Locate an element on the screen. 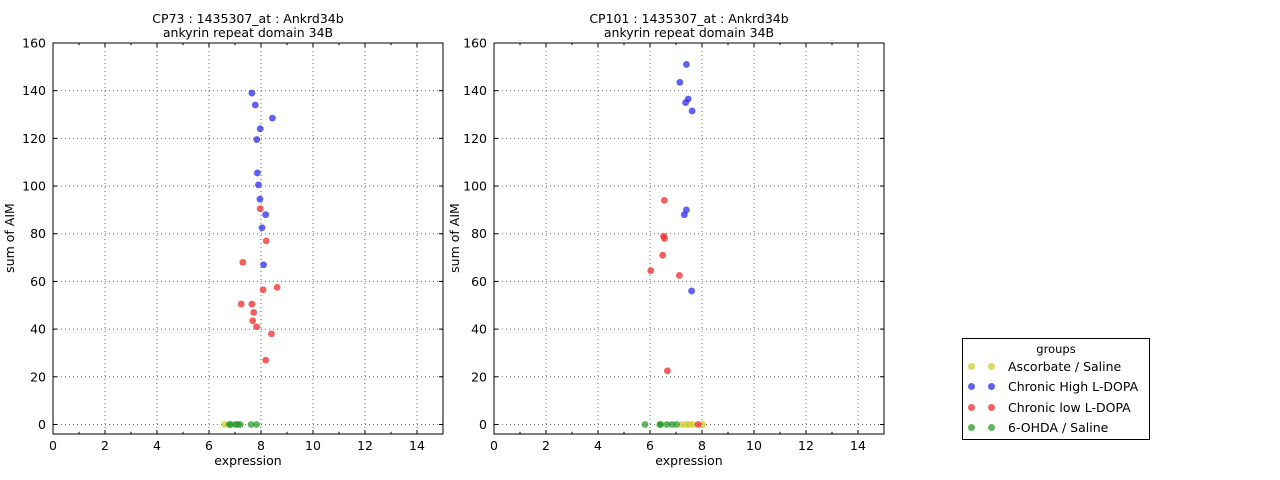  plot-title-line1: CP101 : 1435307_at : Ankrd34b is located at coordinates (688, 18).